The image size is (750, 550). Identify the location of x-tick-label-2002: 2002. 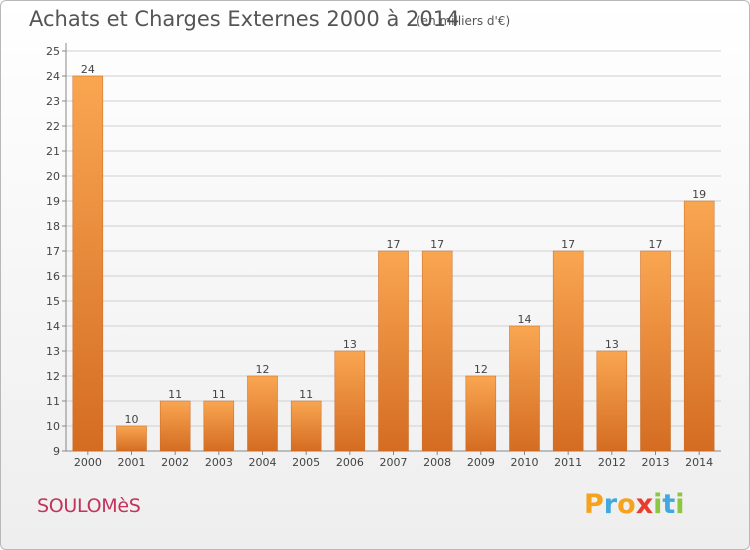
(175, 462).